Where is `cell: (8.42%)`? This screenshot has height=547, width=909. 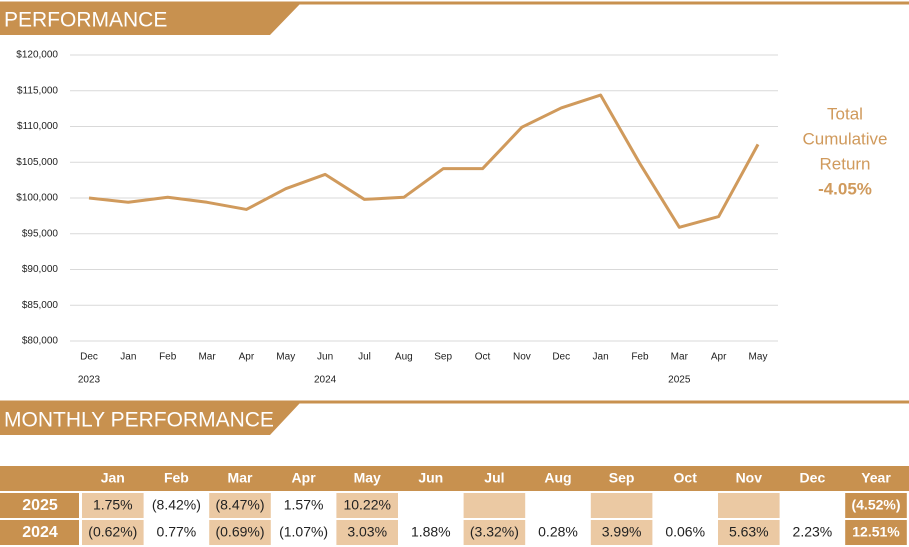
cell: (8.42%) is located at coordinates (176, 505).